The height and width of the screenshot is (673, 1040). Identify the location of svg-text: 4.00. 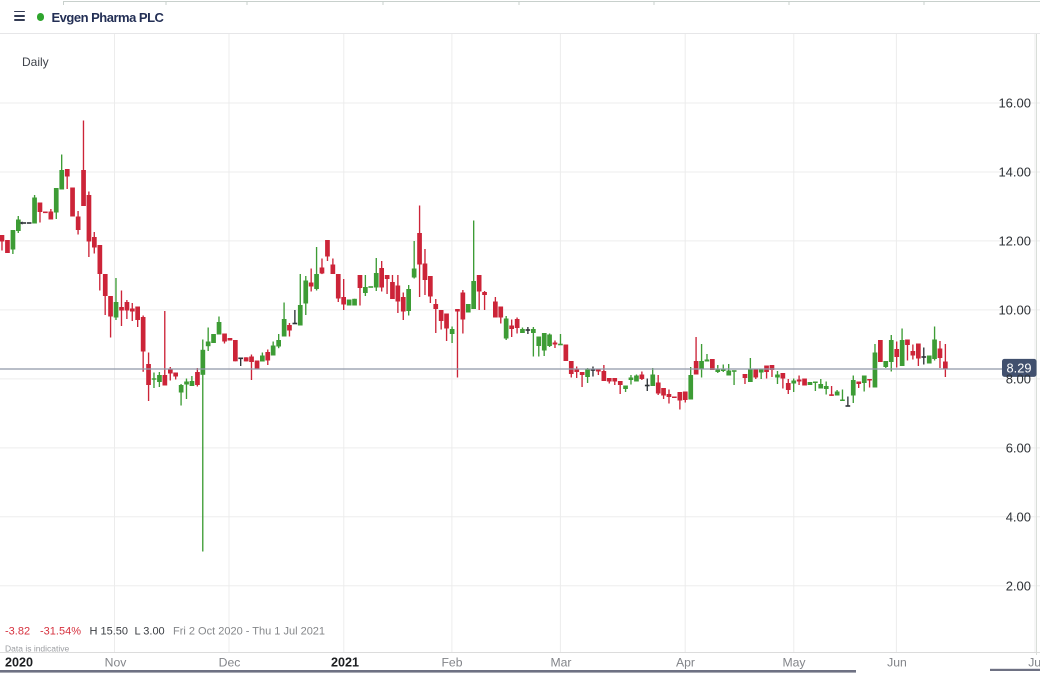
(1018, 517).